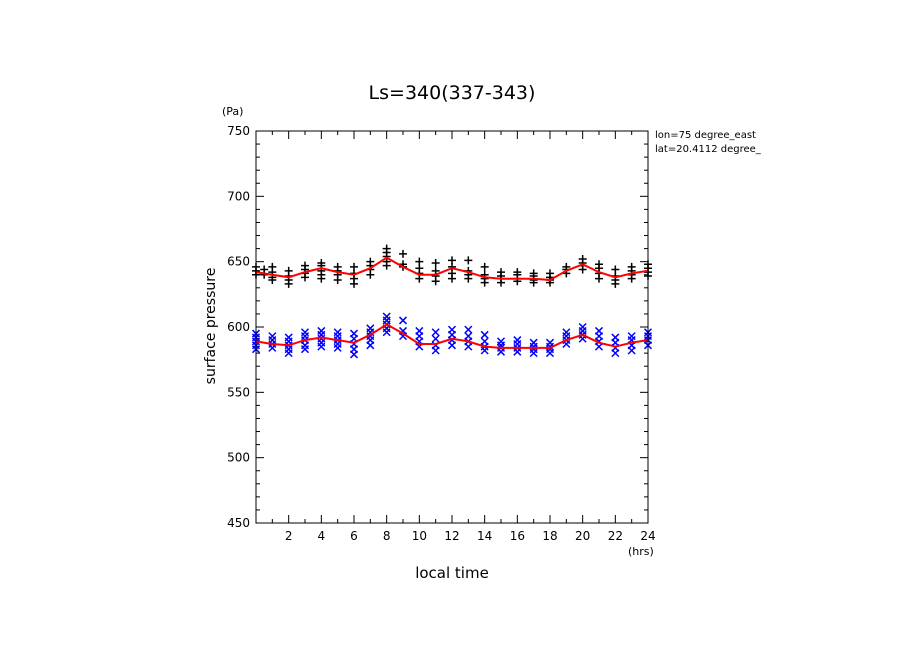 The height and width of the screenshot is (654, 904). Describe the element at coordinates (452, 573) in the screenshot. I see `x-axis-label: local time` at that location.